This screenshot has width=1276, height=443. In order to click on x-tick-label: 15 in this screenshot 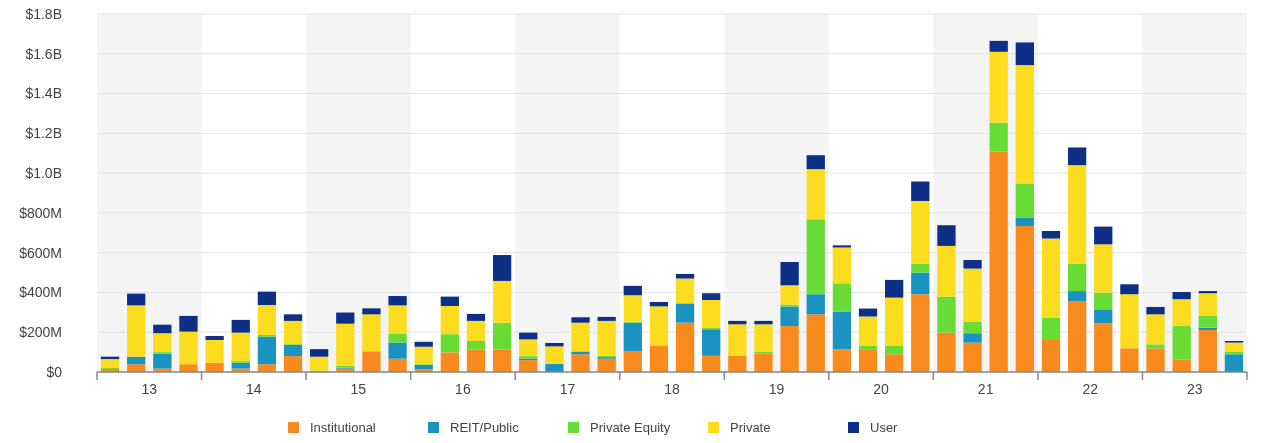, I will do `click(358, 389)`.